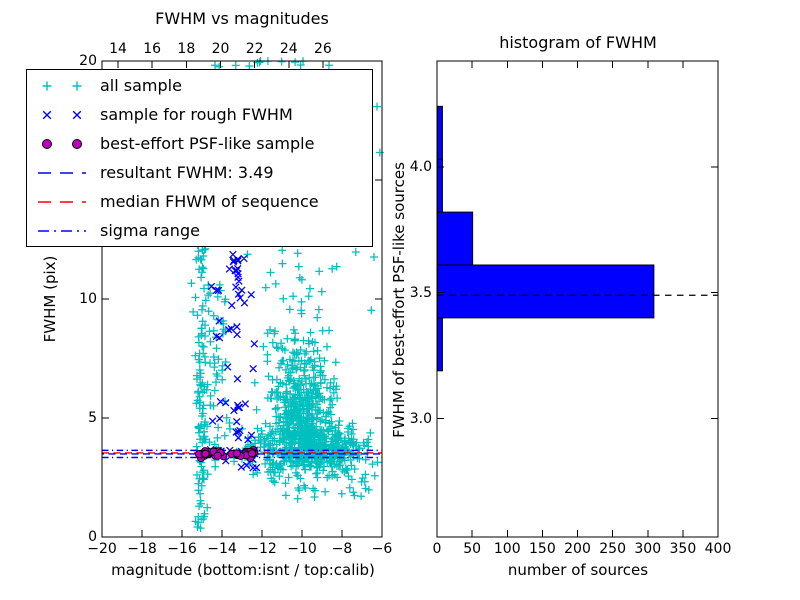  I want to click on right-plot-xtick-label: 0, so click(437, 549).